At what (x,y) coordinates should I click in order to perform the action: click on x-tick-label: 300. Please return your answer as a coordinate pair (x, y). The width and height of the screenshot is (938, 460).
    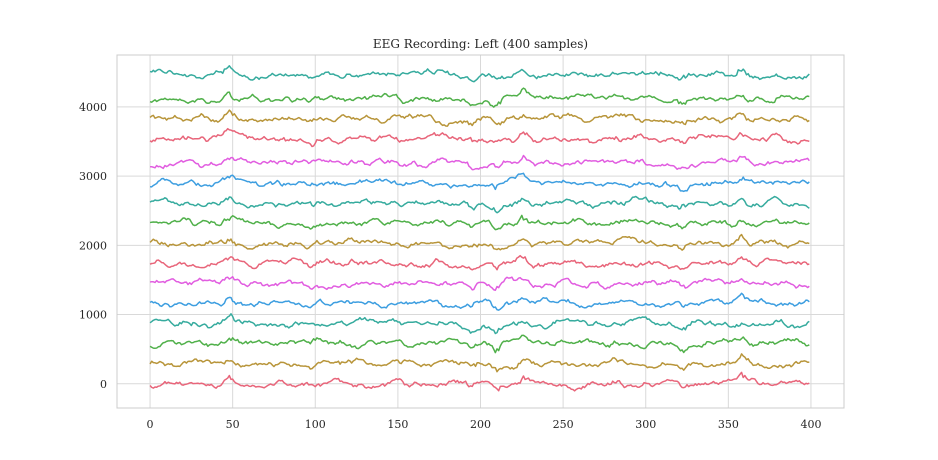
    Looking at the image, I should click on (645, 424).